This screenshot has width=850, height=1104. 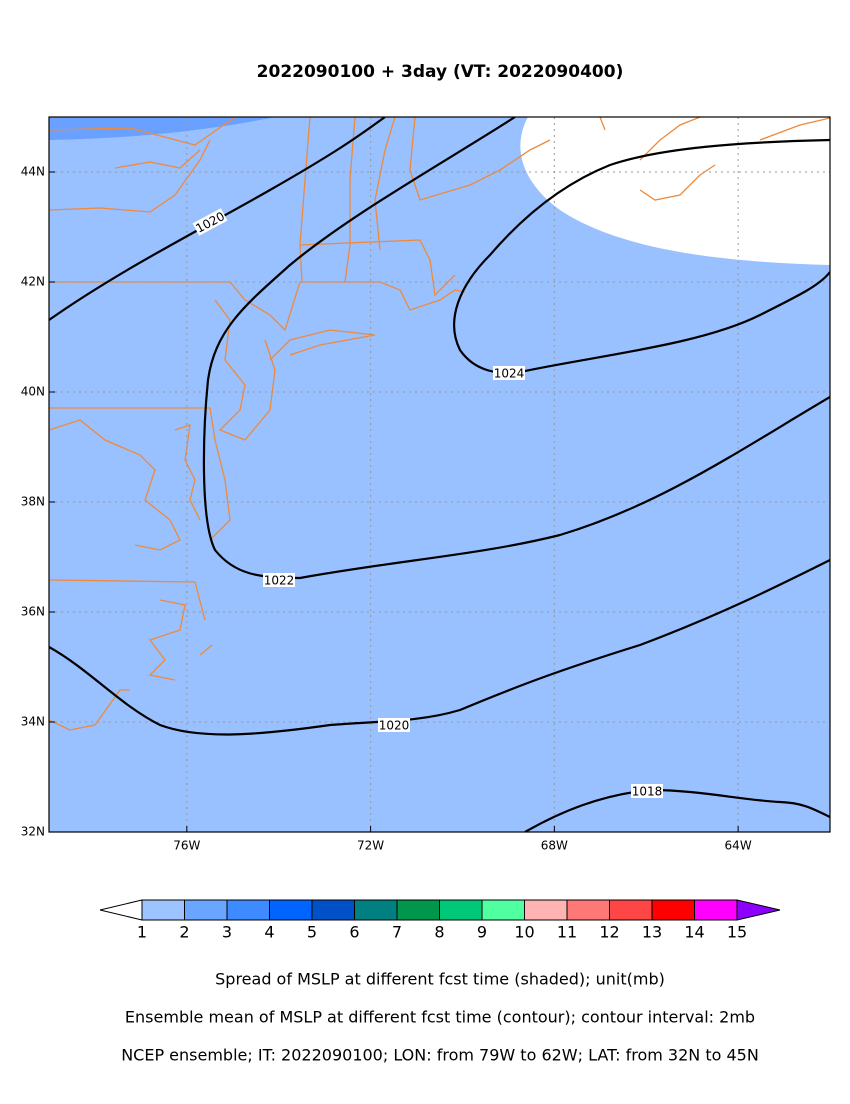 I want to click on colorbar-tick-label: 5, so click(x=312, y=932).